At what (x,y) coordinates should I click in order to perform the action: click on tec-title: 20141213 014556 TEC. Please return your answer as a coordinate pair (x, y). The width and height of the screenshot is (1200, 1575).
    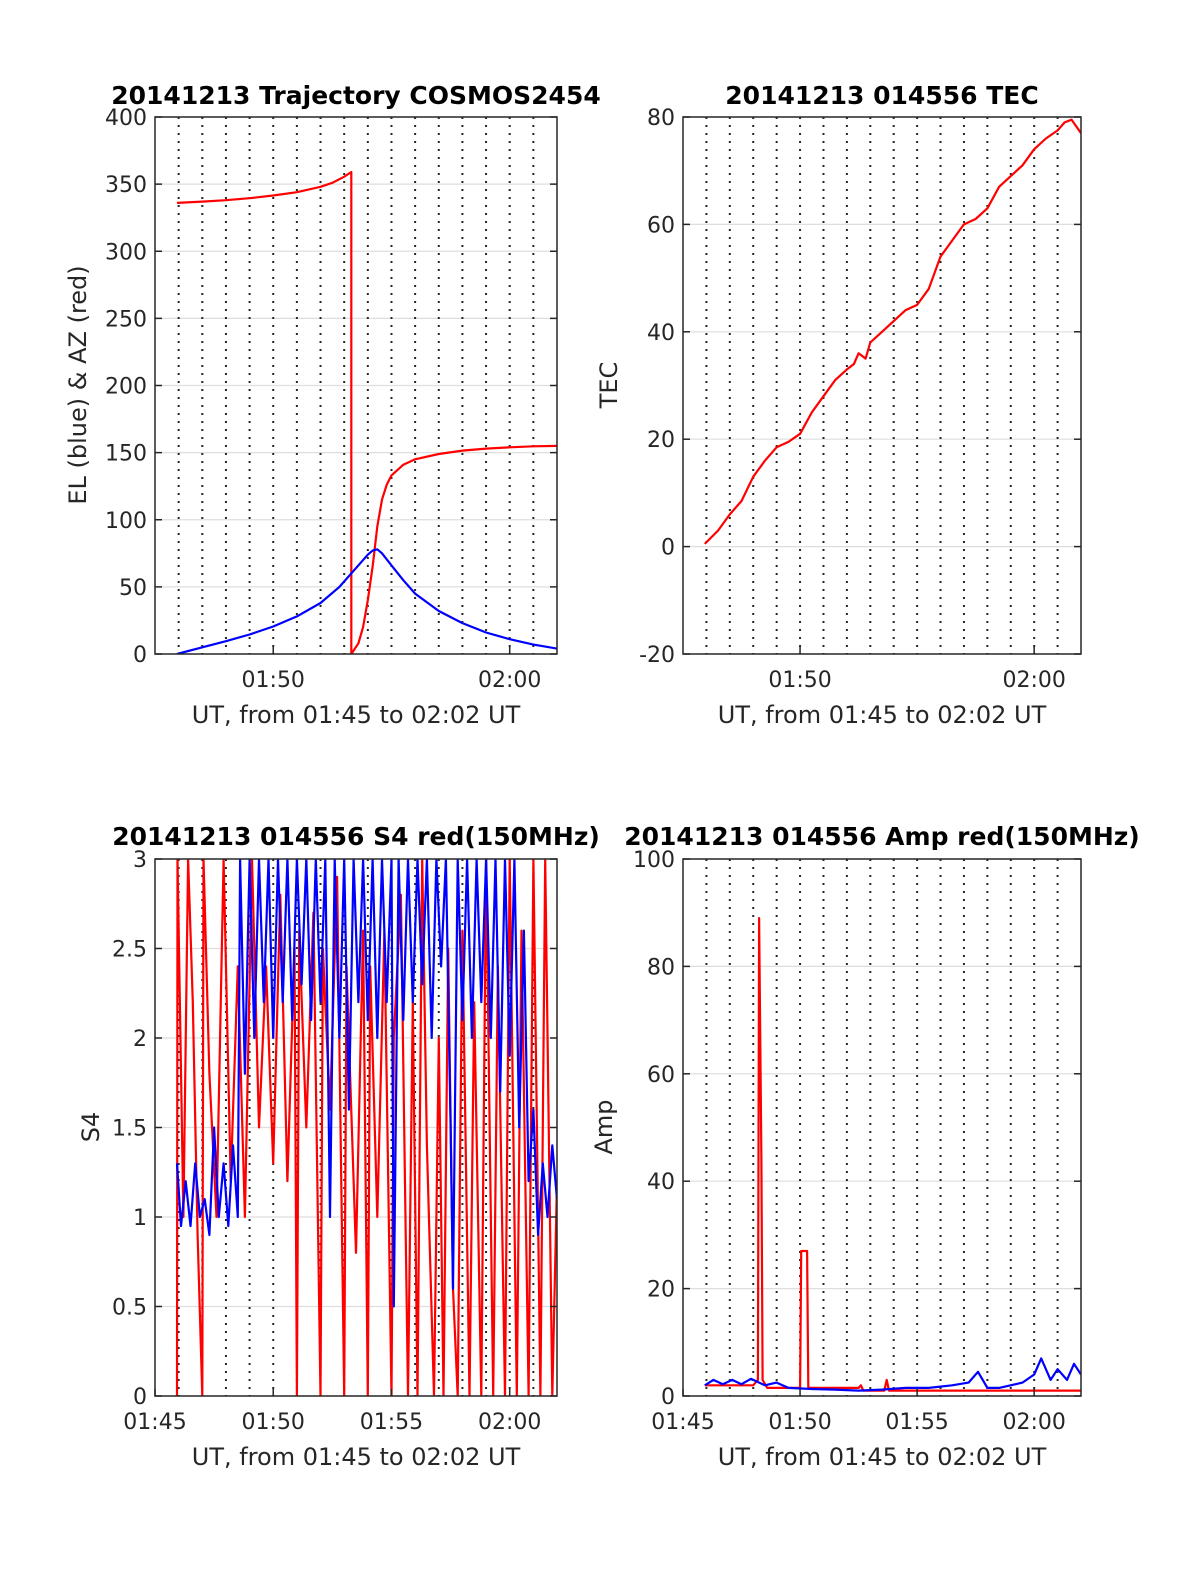
    Looking at the image, I should click on (881, 95).